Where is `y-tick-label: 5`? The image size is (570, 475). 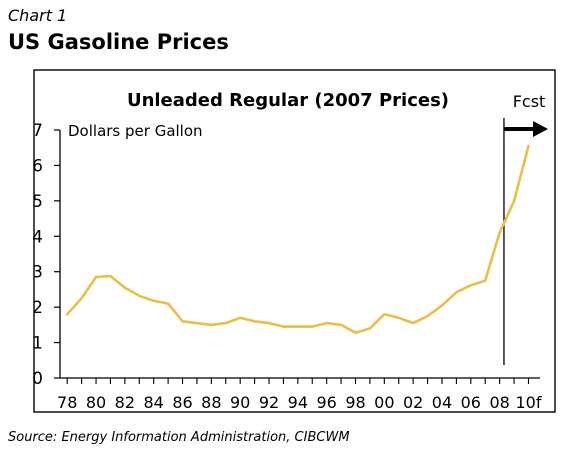 y-tick-label: 5 is located at coordinates (37, 202).